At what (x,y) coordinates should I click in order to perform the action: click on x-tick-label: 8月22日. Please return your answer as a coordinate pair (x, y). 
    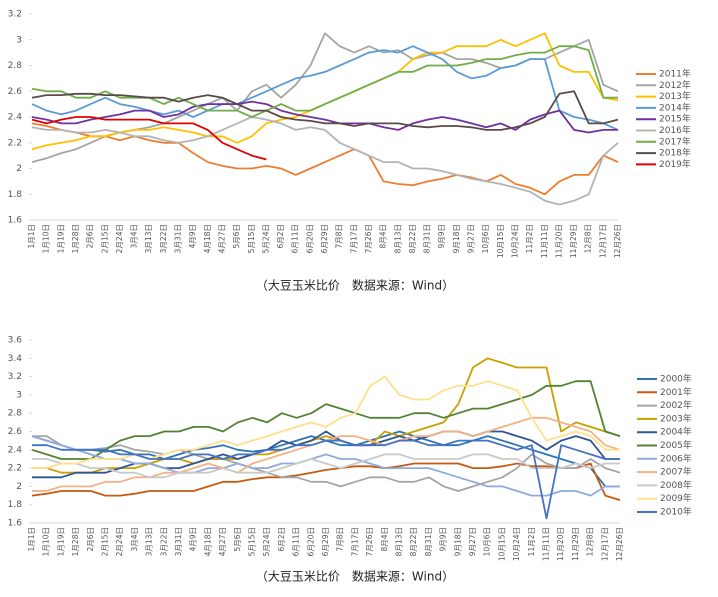
    Looking at the image, I should click on (412, 238).